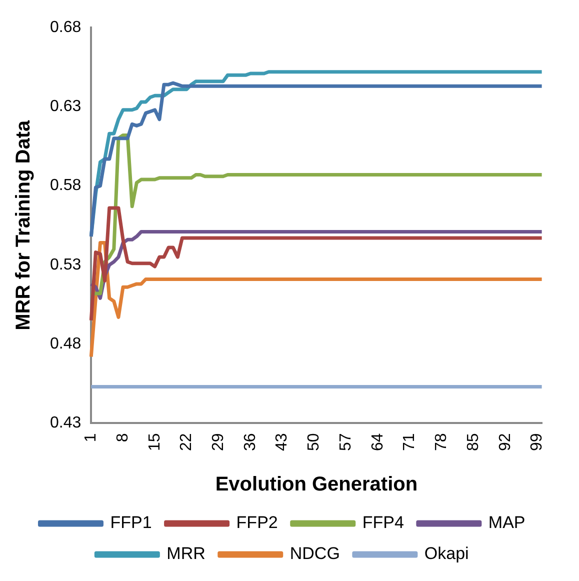  What do you see at coordinates (316, 485) in the screenshot?
I see `x-axis-title: Evolution Generation` at bounding box center [316, 485].